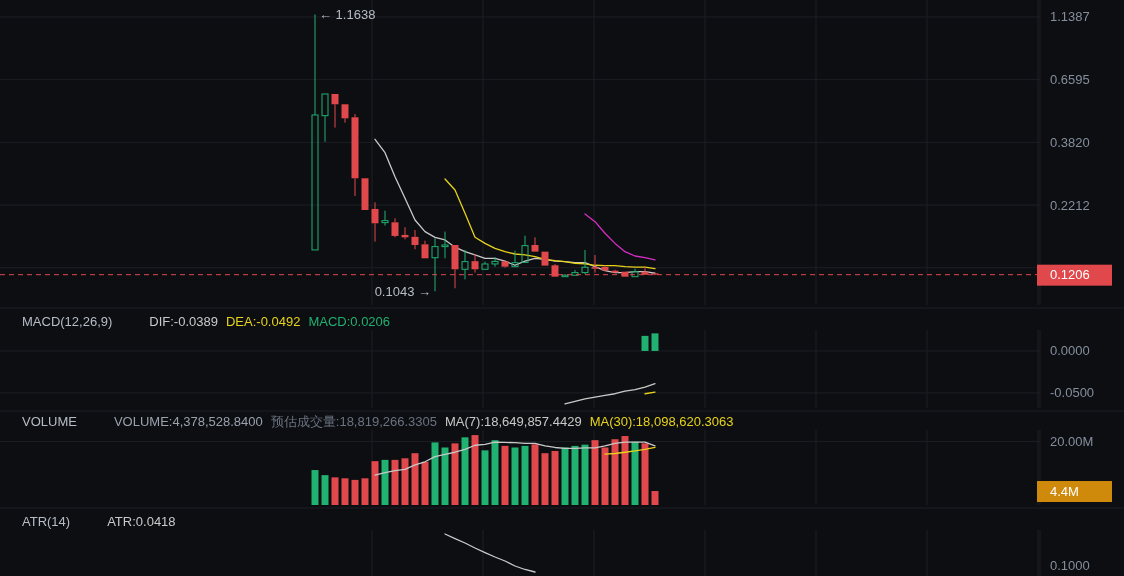  What do you see at coordinates (402, 291) in the screenshot?
I see `annotation: 0.1043 →` at bounding box center [402, 291].